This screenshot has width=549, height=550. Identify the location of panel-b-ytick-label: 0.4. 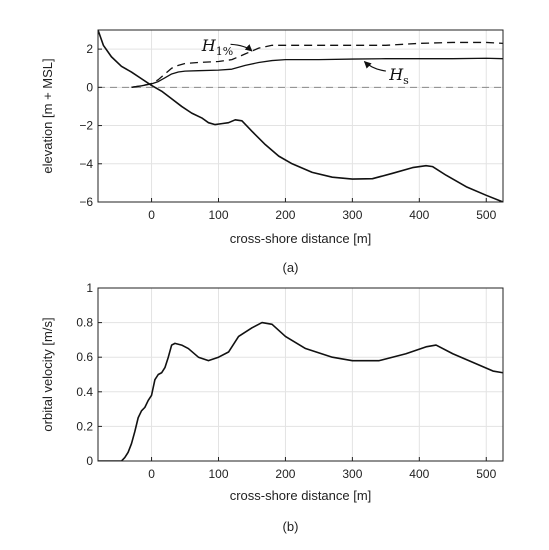
(84, 392).